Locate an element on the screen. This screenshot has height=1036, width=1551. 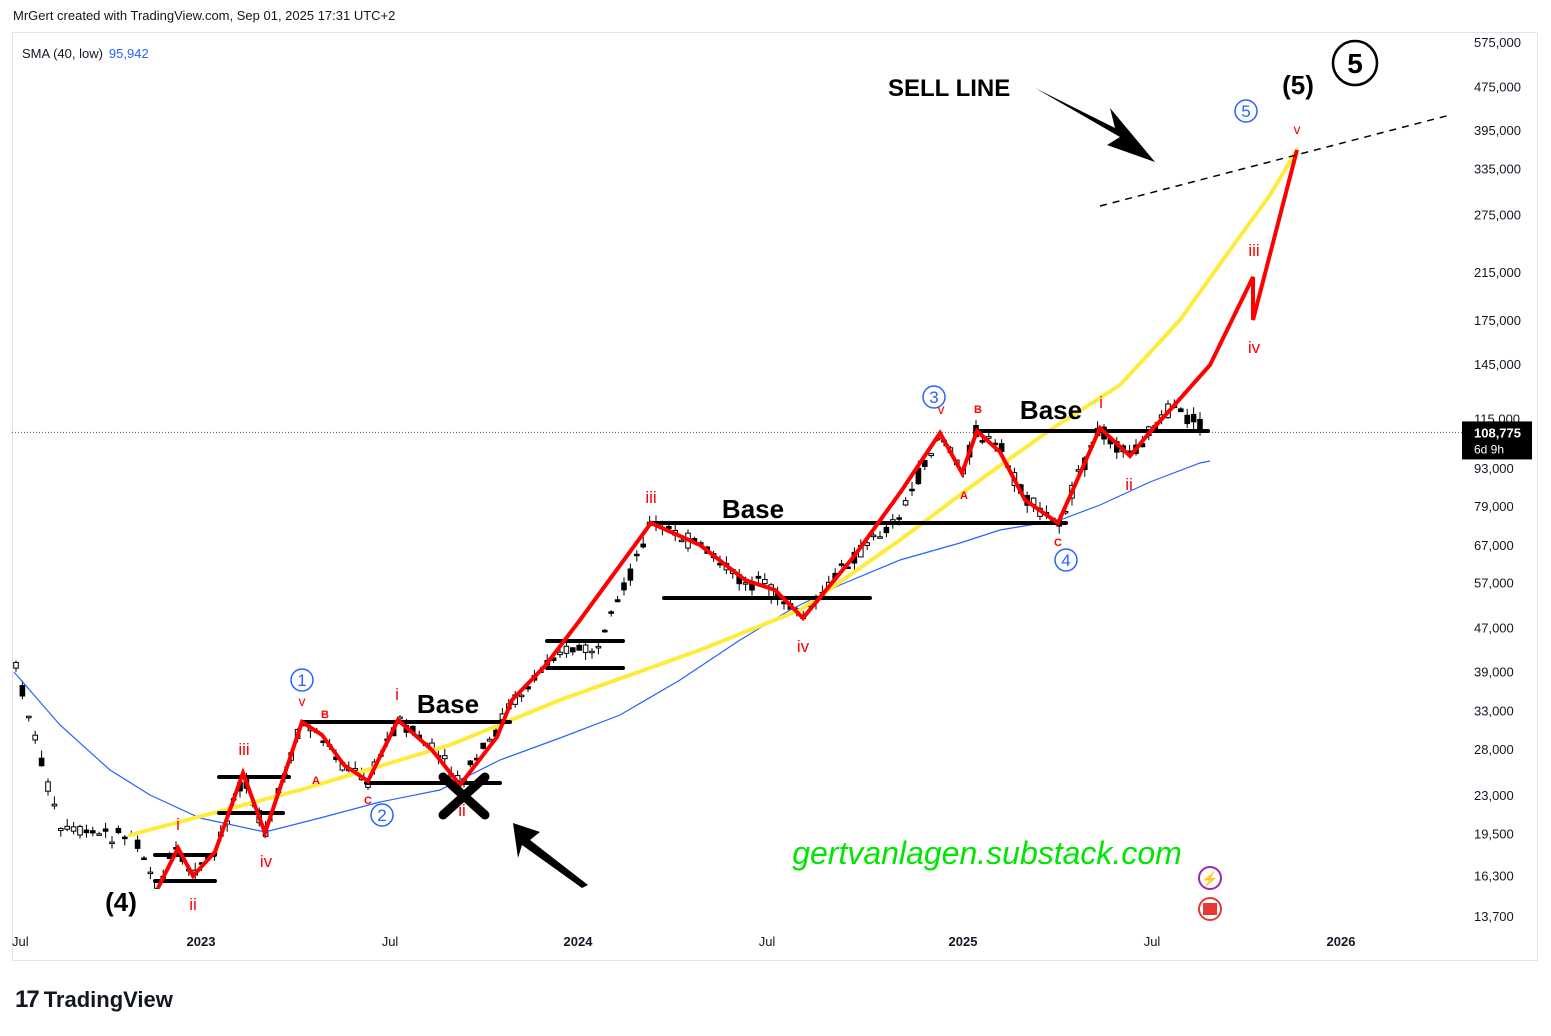
price-tick-label: 28,000 is located at coordinates (1494, 749).